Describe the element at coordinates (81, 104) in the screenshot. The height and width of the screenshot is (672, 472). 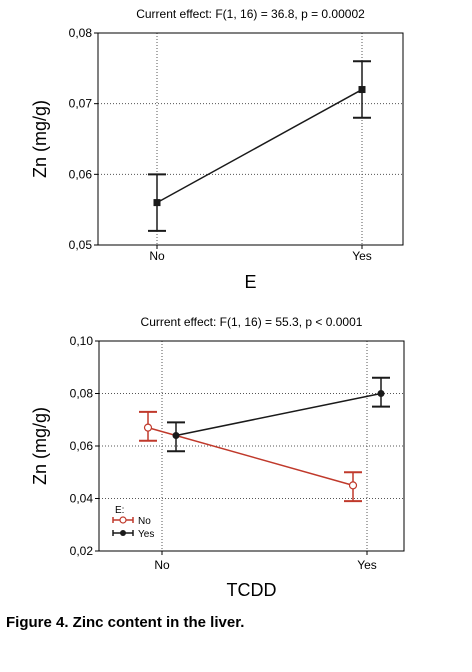
I see `y-tick-label: 0,07` at that location.